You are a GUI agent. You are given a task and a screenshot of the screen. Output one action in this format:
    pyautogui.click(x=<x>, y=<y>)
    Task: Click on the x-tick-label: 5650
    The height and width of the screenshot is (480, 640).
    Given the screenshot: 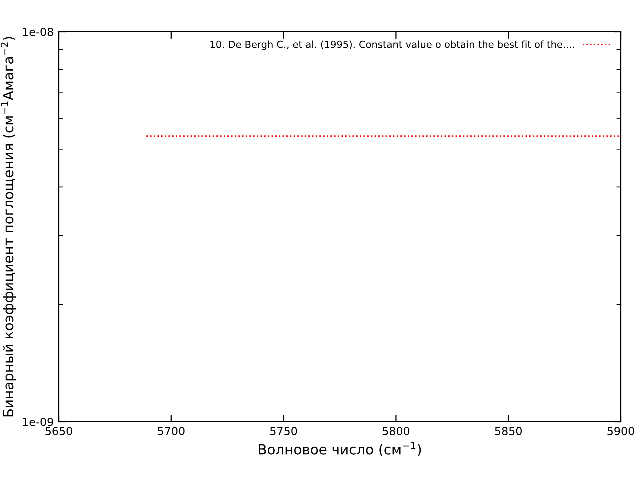 What is the action you would take?
    pyautogui.click(x=59, y=431)
    